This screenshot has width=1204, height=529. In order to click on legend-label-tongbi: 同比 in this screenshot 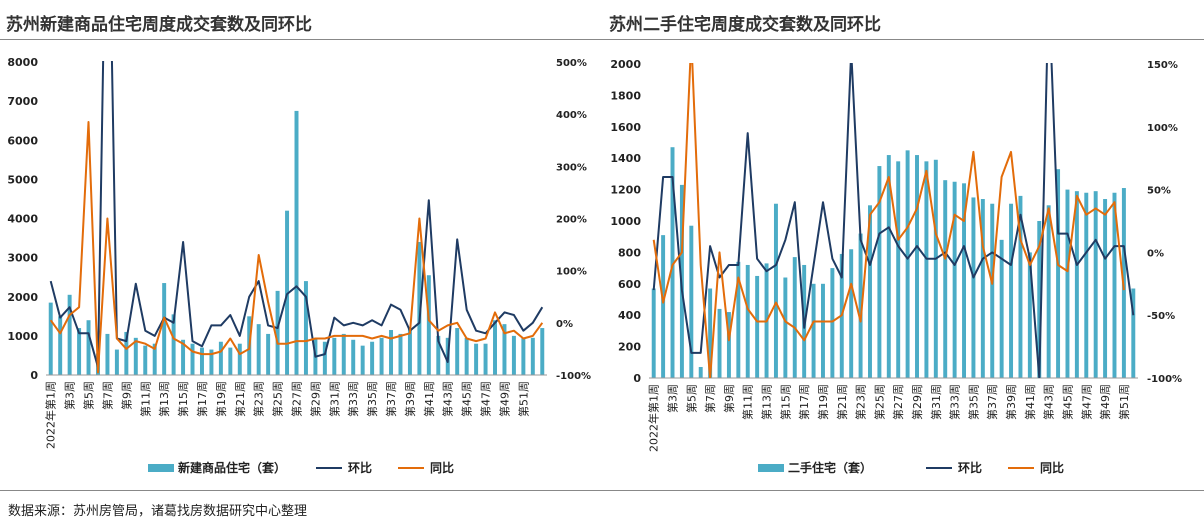, I will do `click(442, 467)`.